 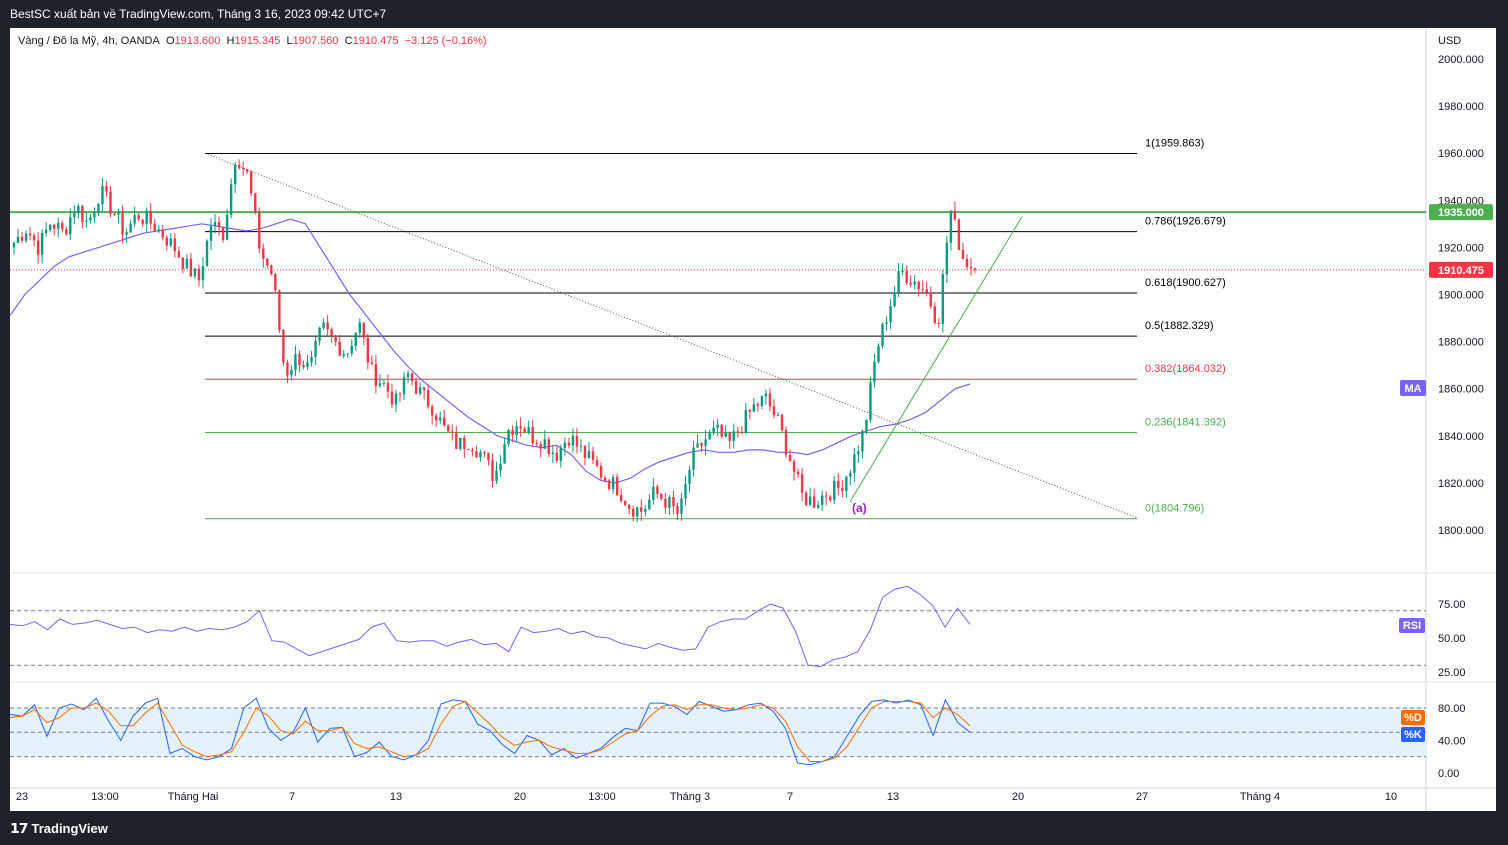 I want to click on footer-brand: TradingView, so click(x=69, y=828).